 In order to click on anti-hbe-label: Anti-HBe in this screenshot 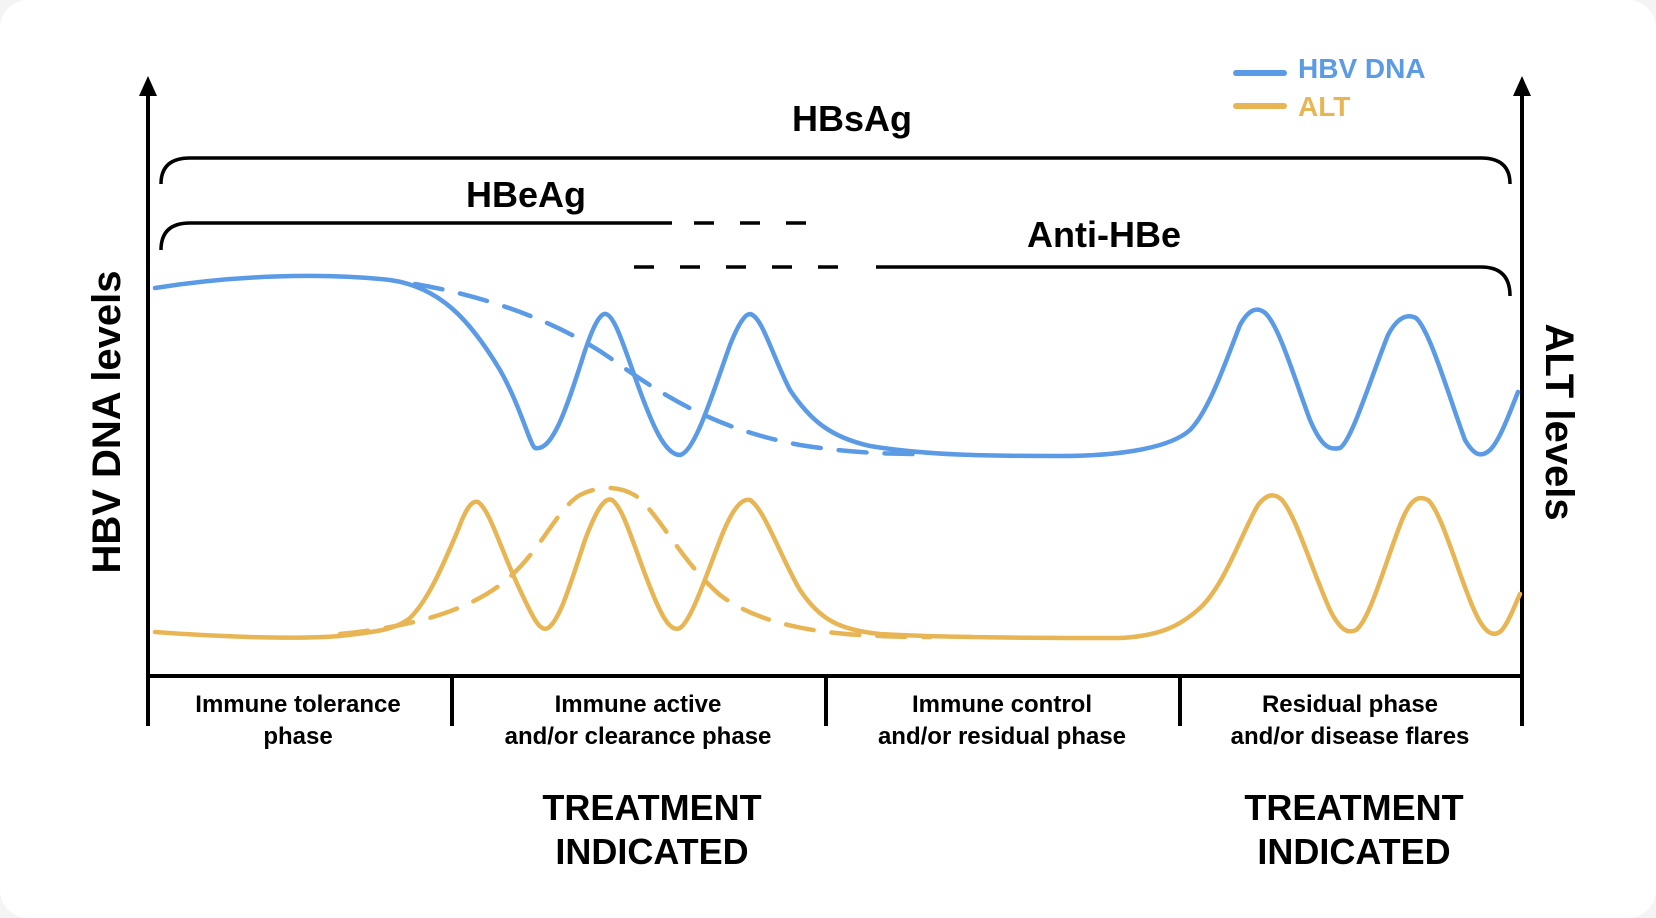, I will do `click(1104, 234)`.